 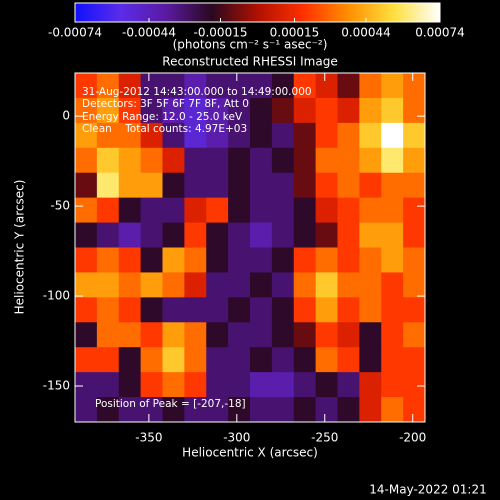 What do you see at coordinates (66, 116) in the screenshot?
I see `y-tick-label: 0` at bounding box center [66, 116].